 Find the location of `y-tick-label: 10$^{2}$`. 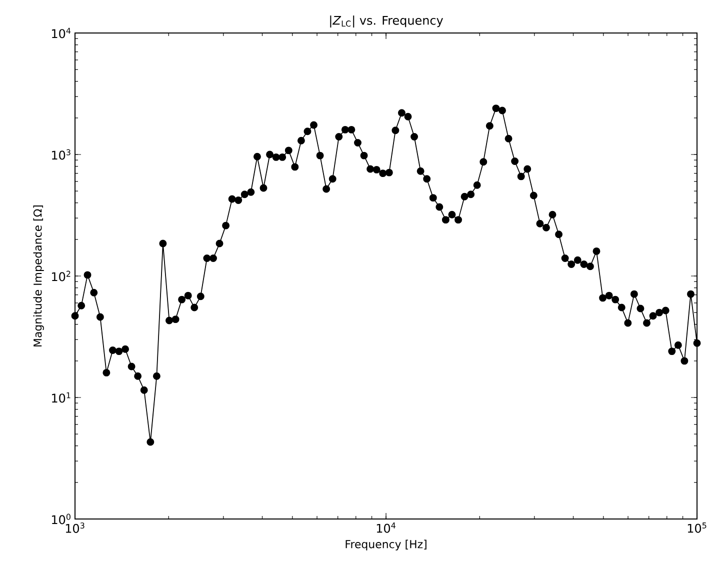

y-tick-label: 10$^{2}$ is located at coordinates (61, 276).